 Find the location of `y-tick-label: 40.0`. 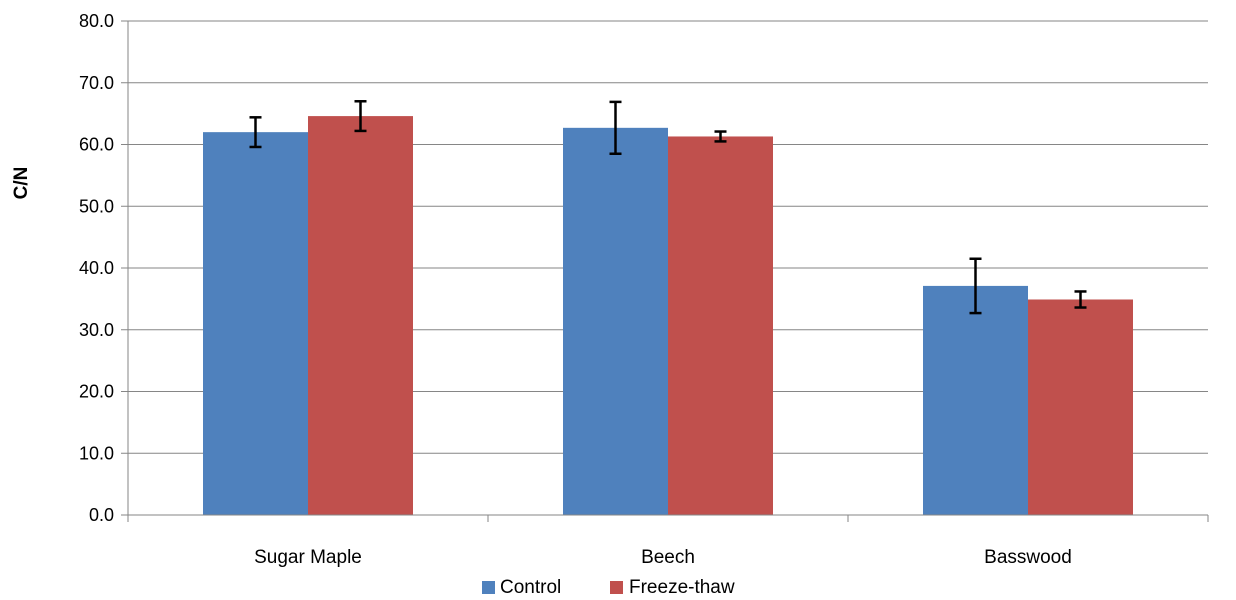

y-tick-label: 40.0 is located at coordinates (96, 268).